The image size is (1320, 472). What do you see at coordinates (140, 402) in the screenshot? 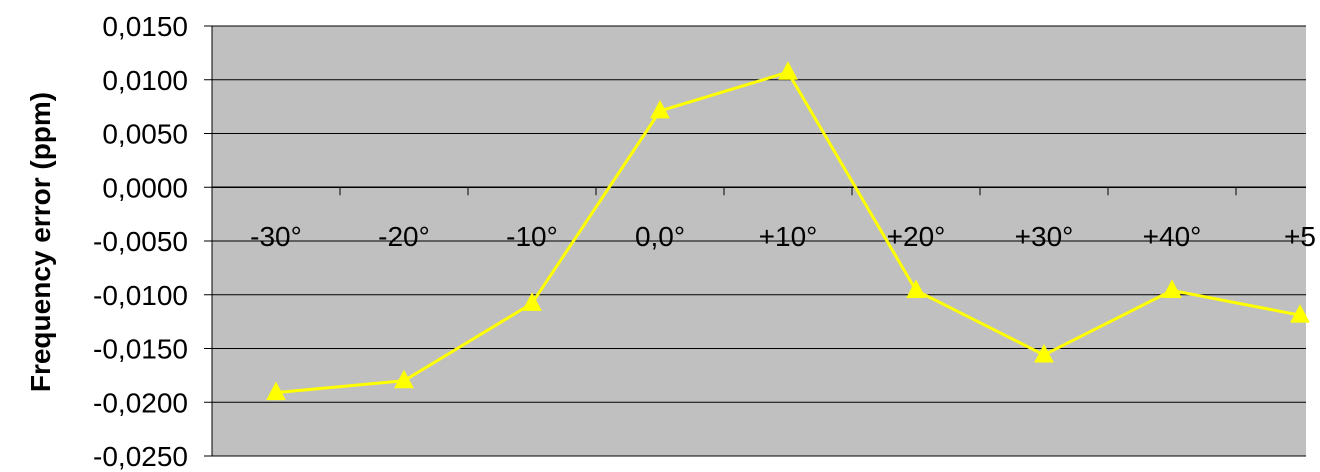
I see `y-tick-label: -0,0200` at bounding box center [140, 402].